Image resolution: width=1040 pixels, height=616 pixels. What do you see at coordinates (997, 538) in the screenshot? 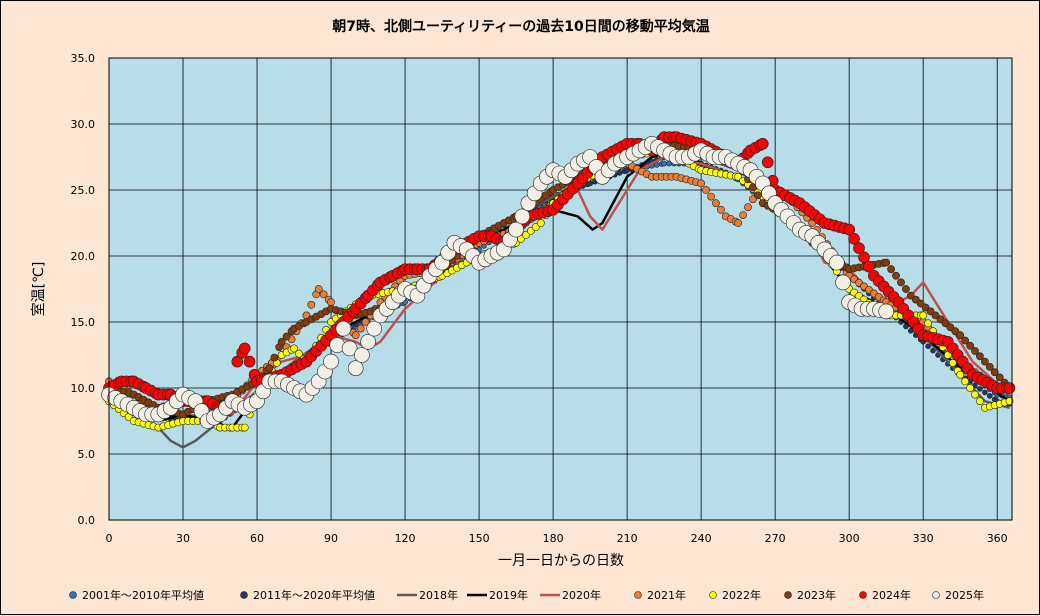
I see `x-tick-label: 360` at bounding box center [997, 538].